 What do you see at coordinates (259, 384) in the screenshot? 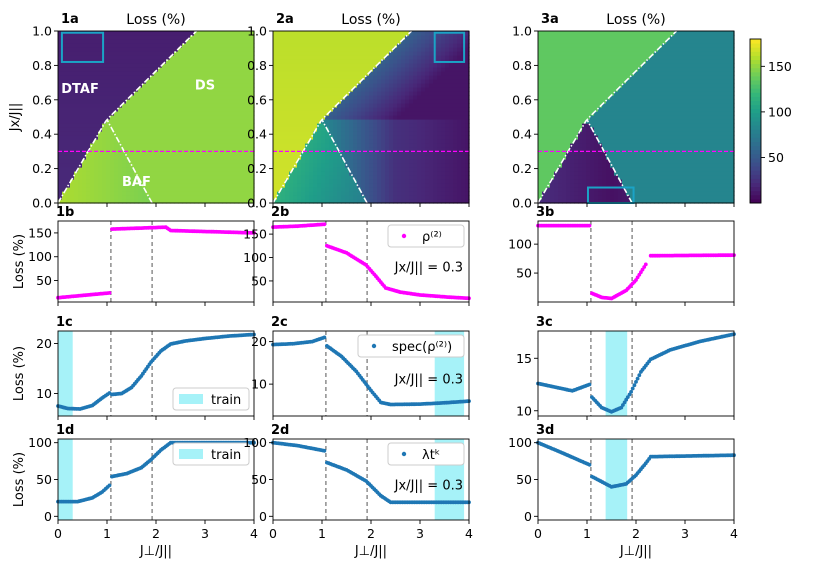
I see `y-tick-label: 10` at bounding box center [259, 384].